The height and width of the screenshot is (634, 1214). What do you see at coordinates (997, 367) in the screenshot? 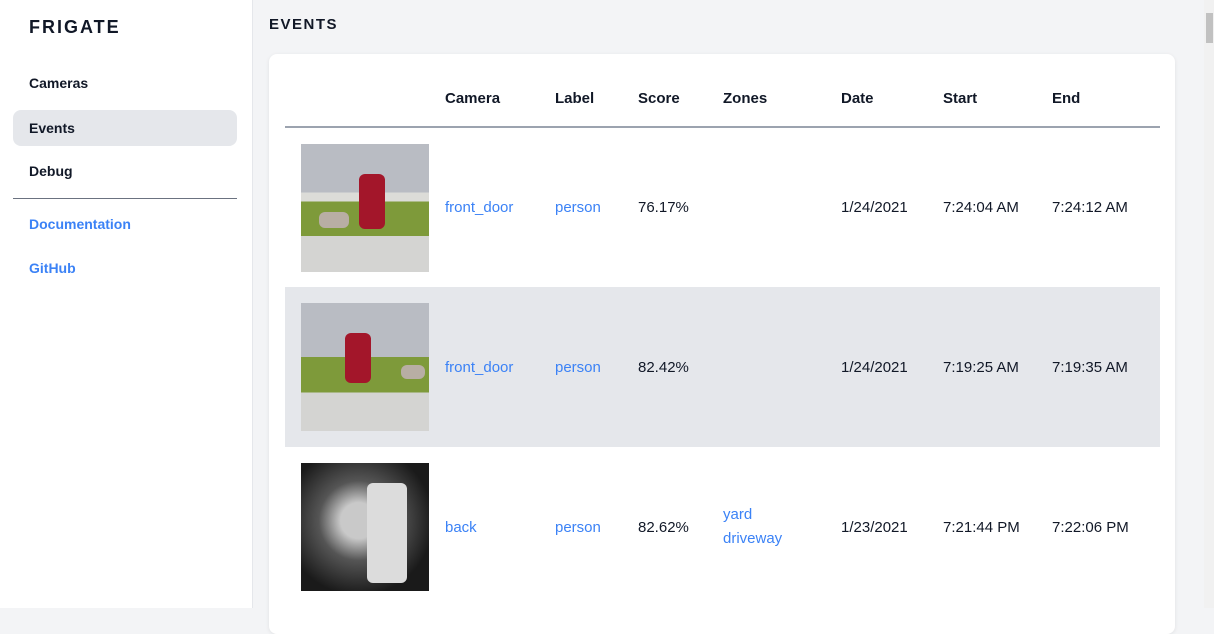
I see `start-time: 7:19:25 AM` at bounding box center [997, 367].